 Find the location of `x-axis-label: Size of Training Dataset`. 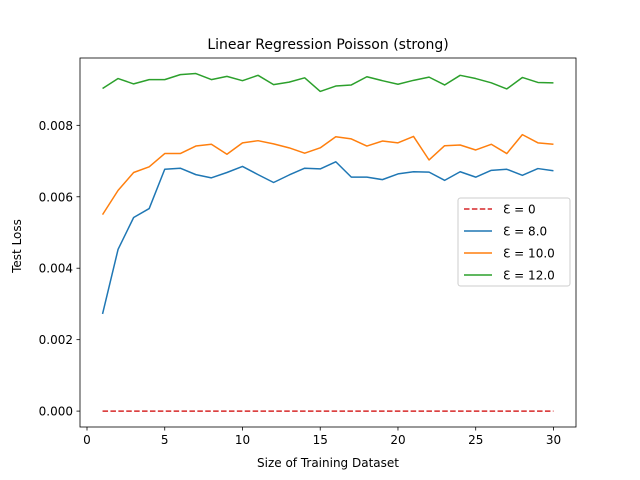

x-axis-label: Size of Training Dataset is located at coordinates (328, 463).